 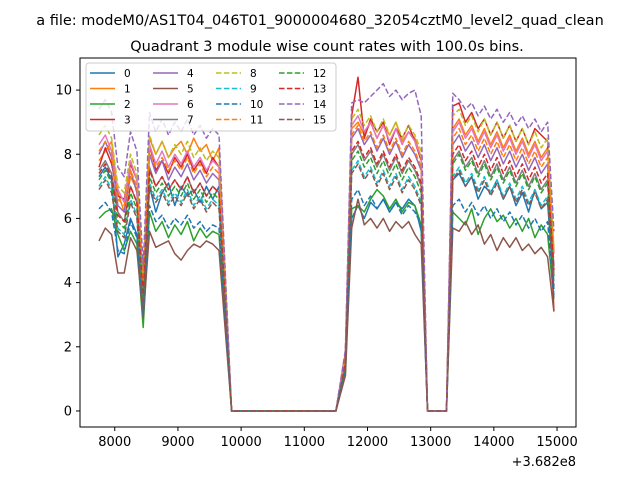 I want to click on legend-label-4: 4, so click(x=190, y=74).